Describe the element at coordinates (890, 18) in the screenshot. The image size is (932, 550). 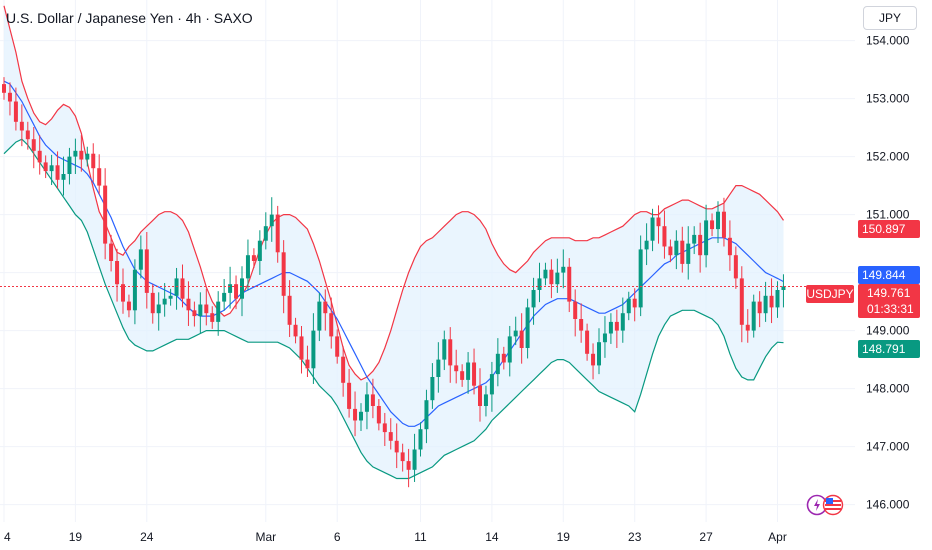
I see `currency-selector: JPY` at that location.